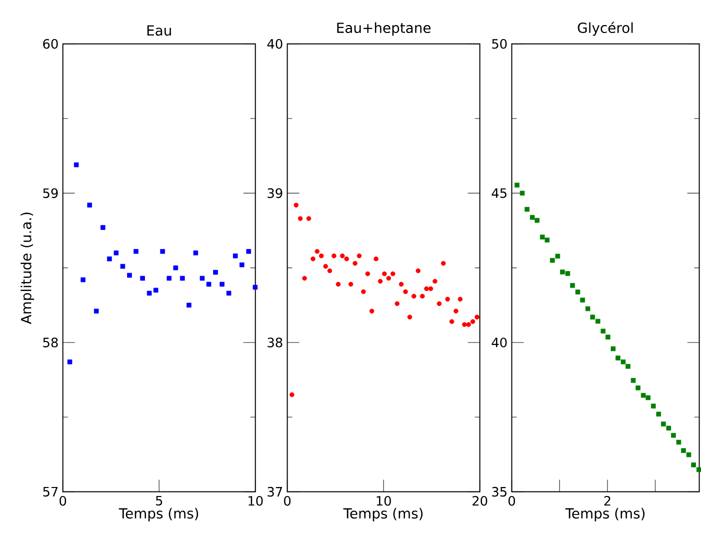  I want to click on y-tick-label: 37, so click(275, 492).